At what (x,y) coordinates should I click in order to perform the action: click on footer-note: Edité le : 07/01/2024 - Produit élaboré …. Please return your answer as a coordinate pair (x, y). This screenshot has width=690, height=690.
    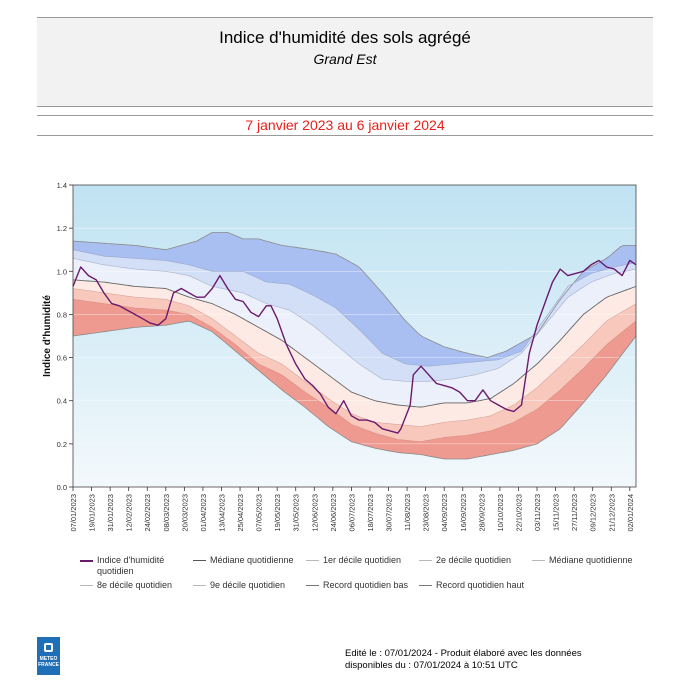
    Looking at the image, I should click on (495, 660).